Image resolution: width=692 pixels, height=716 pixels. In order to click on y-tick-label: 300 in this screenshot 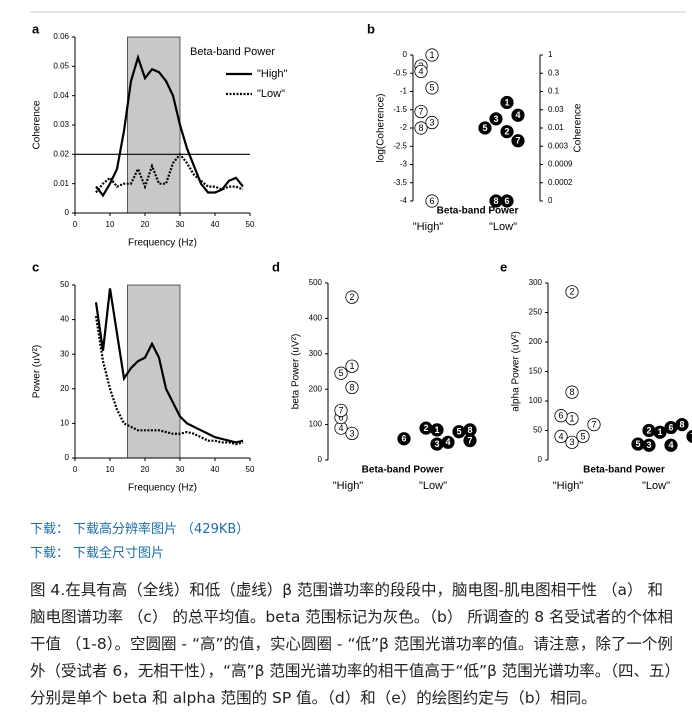, I will do `click(536, 282)`.